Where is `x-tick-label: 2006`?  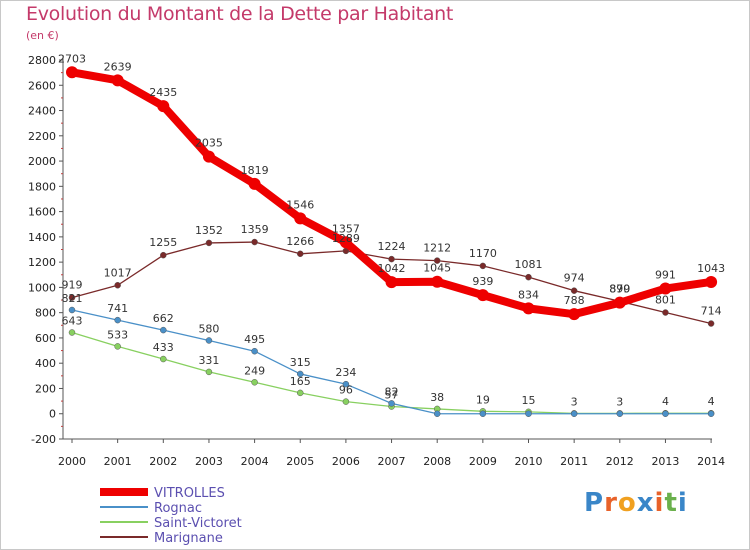 x-tick-label: 2006 is located at coordinates (346, 461).